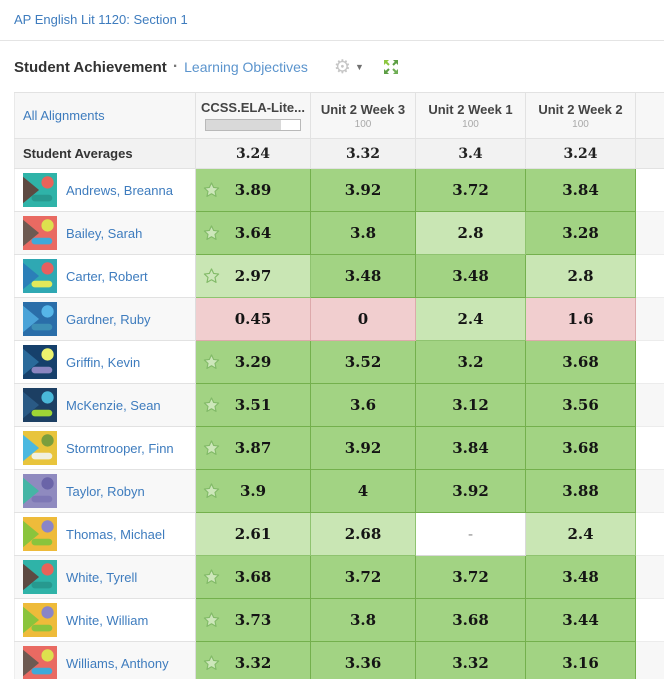 The width and height of the screenshot is (664, 679). What do you see at coordinates (119, 190) in the screenshot?
I see `student-name-link: Andrews, Breanna` at bounding box center [119, 190].